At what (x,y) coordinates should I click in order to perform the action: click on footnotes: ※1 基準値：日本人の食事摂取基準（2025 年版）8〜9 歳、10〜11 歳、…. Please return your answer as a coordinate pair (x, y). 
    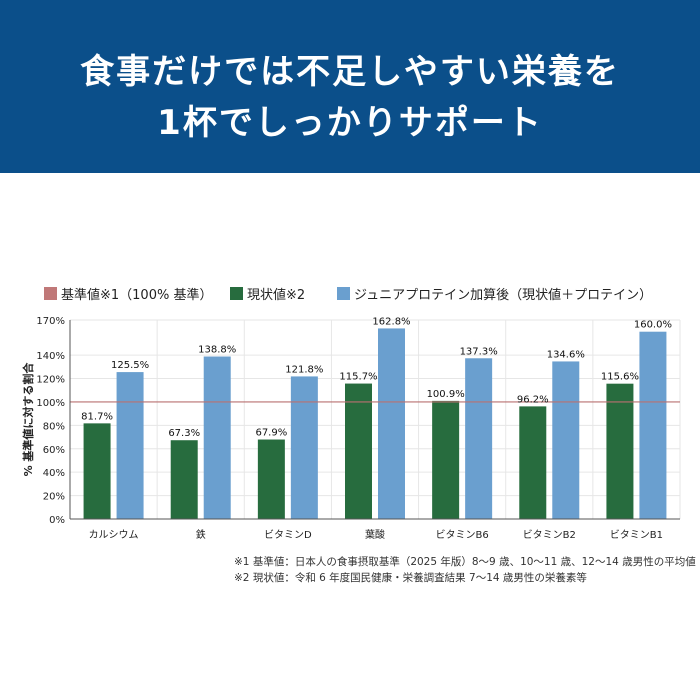
    Looking at the image, I should click on (465, 570).